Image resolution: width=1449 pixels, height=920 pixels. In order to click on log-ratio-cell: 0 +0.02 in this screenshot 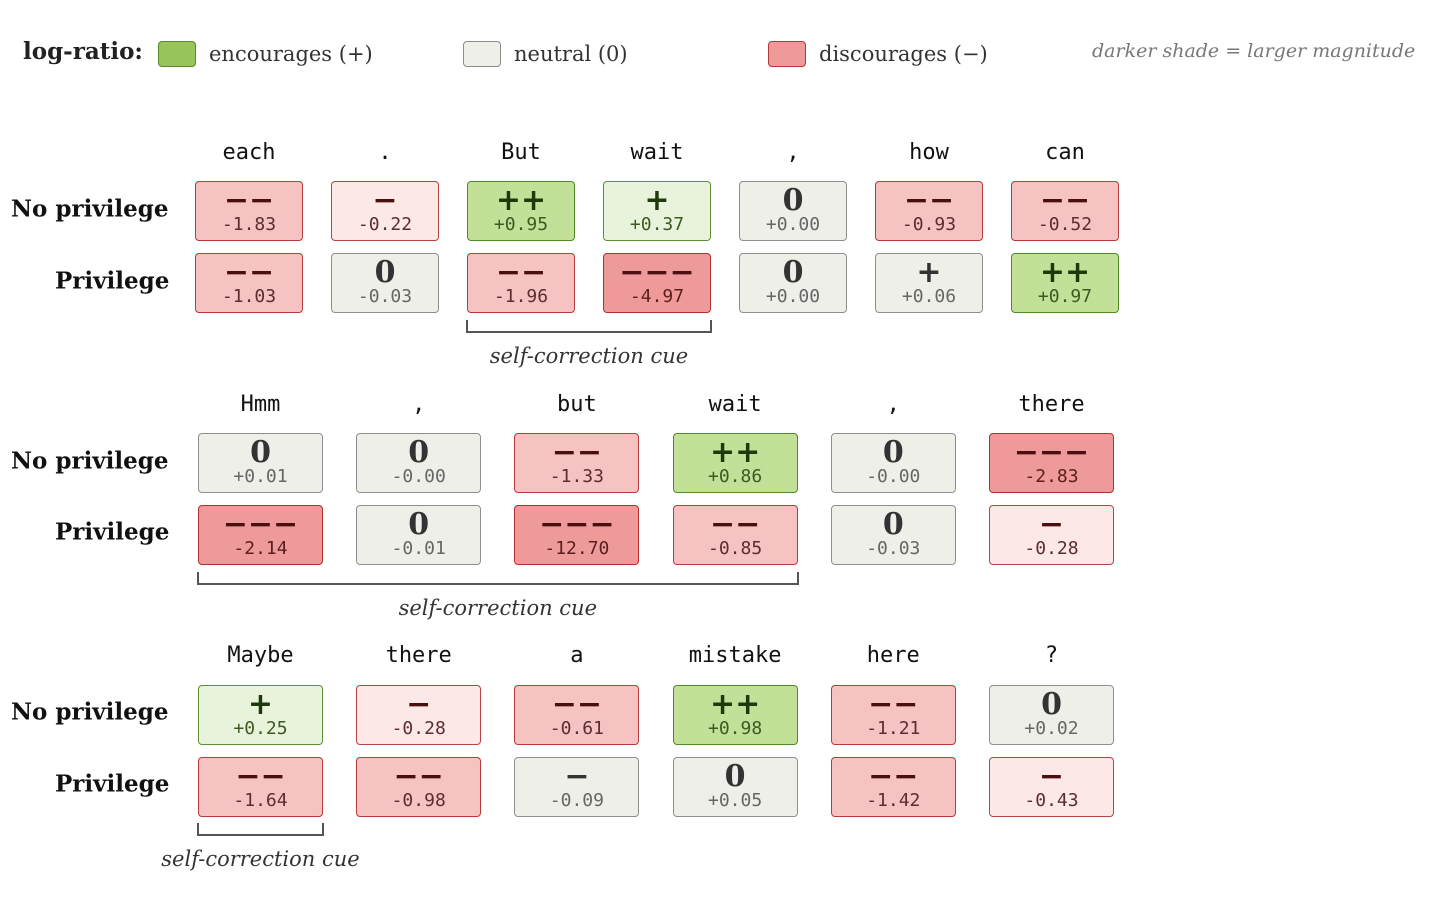, I will do `click(1051, 715)`.